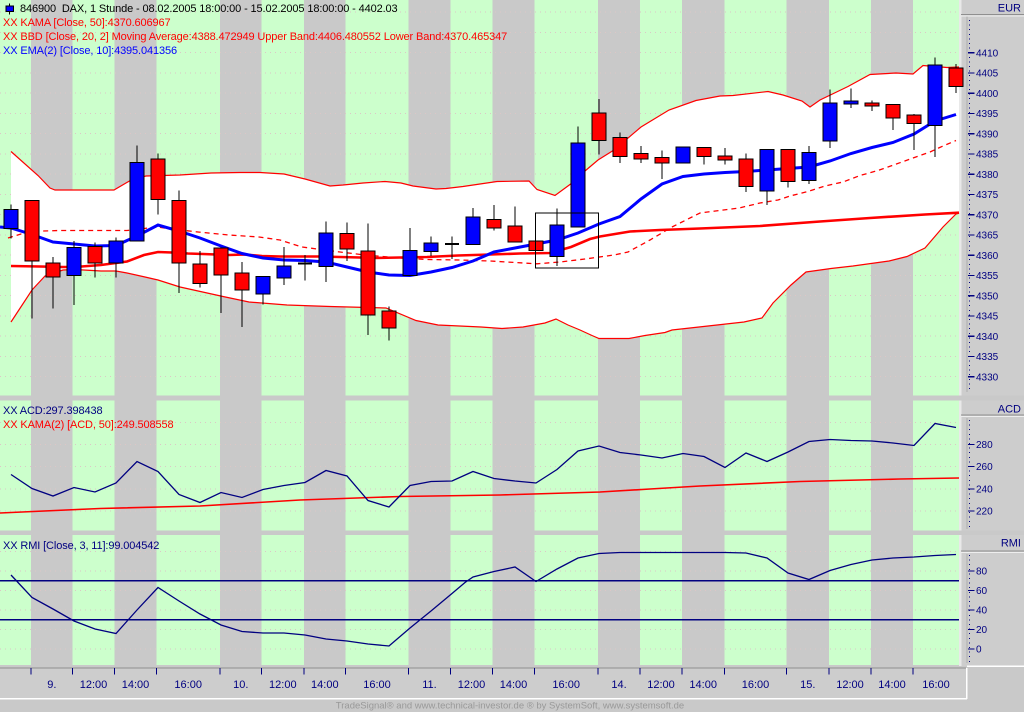 This screenshot has height=712, width=1024. I want to click on svg-text:XX KAMA [Close, 50]:4370.60696: XX KAMA [Close, 50]:4370.606967, so click(87, 23).